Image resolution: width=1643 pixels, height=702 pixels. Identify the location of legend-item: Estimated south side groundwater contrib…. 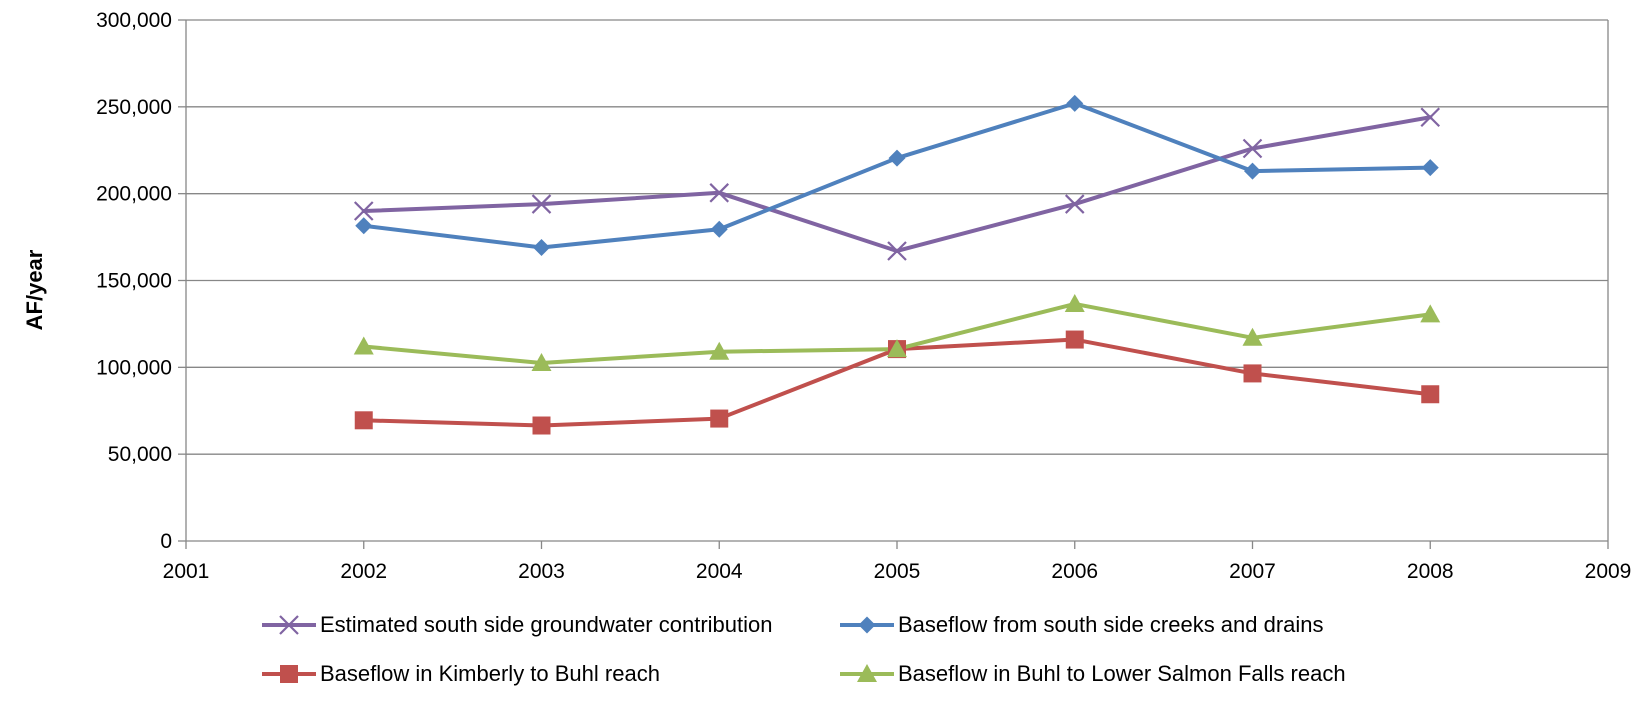
(517, 624).